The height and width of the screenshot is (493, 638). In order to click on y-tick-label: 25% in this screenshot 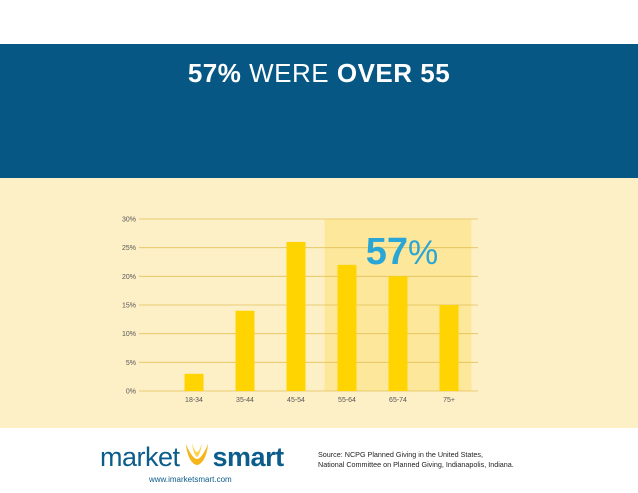, I will do `click(129, 248)`.